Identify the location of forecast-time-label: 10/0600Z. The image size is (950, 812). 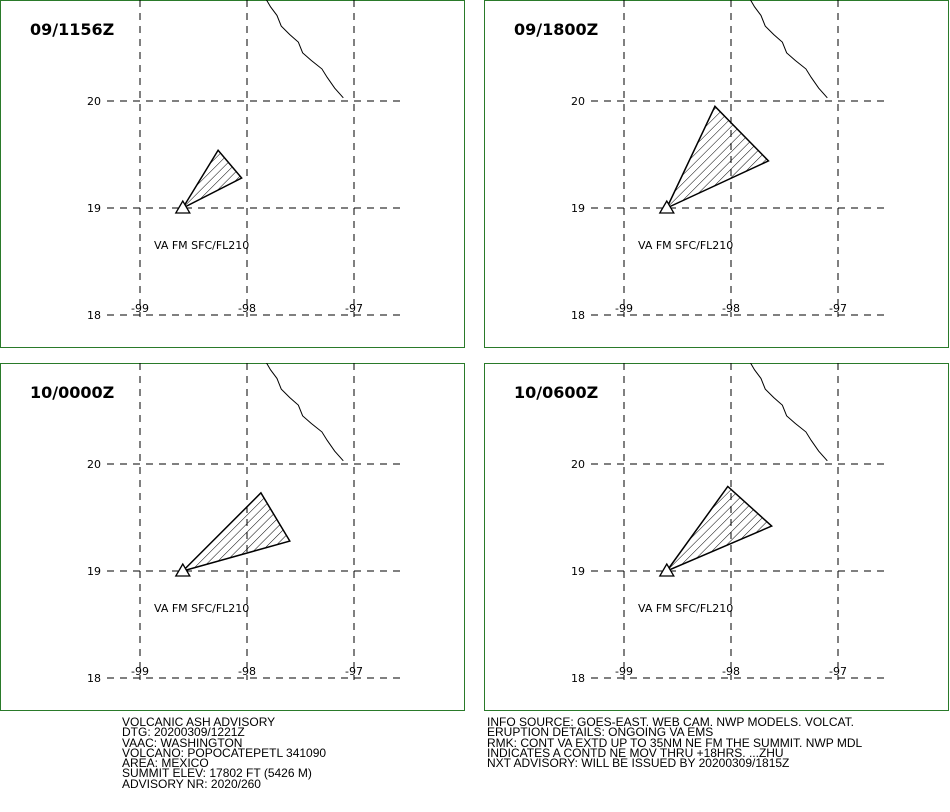
(556, 392).